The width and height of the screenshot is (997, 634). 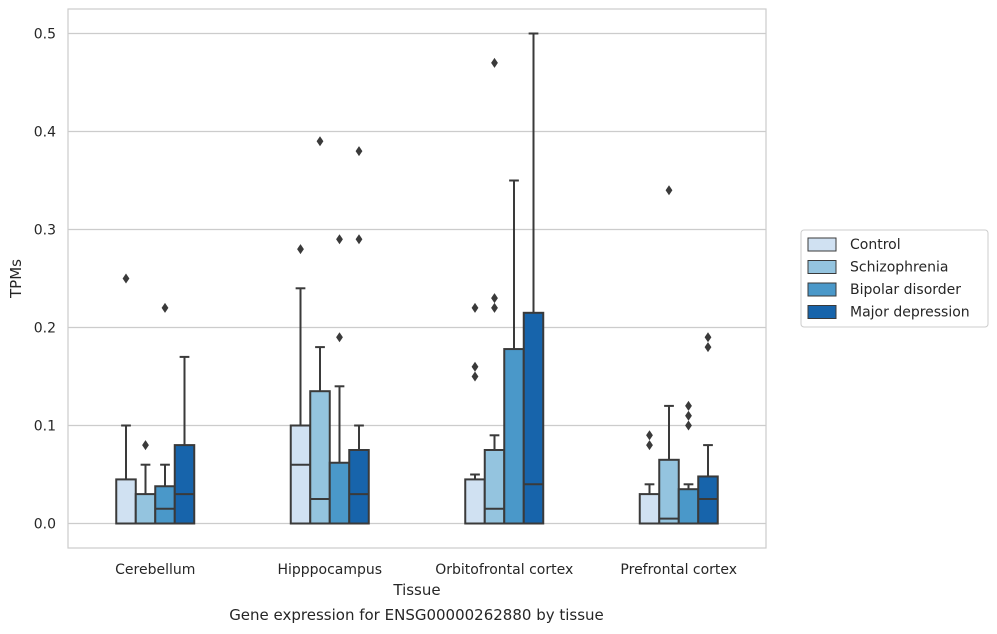 I want to click on x-tick-label: Cerebellum, so click(x=155, y=570).